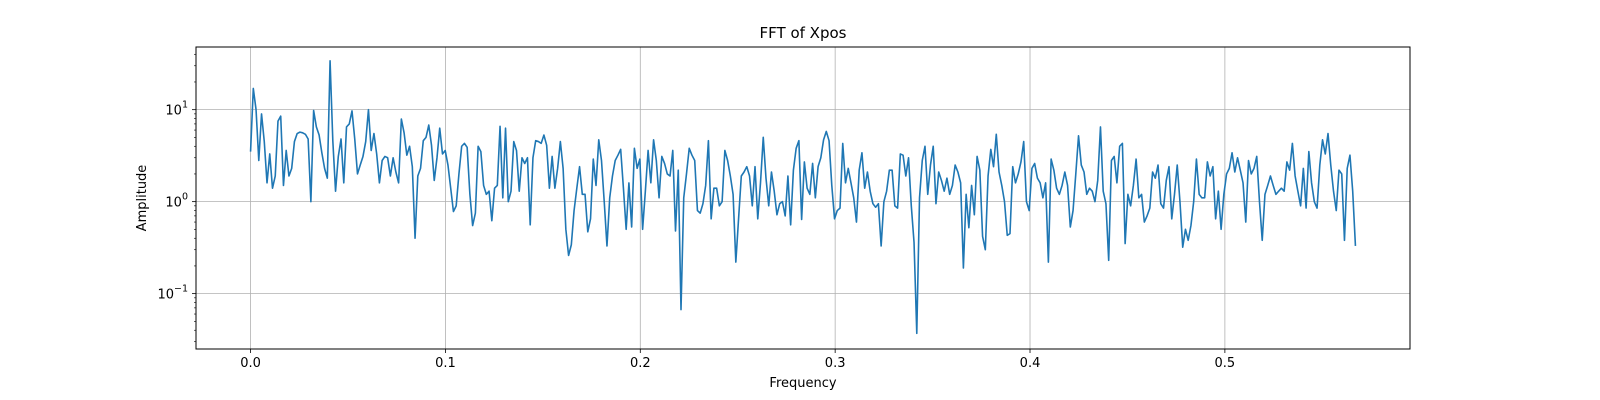 The height and width of the screenshot is (400, 1600). I want to click on x-tick-label: 0.4, so click(1030, 363).